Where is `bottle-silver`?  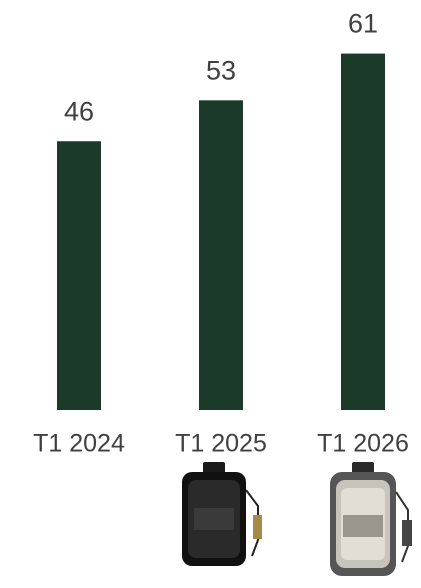 bottle-silver is located at coordinates (371, 519).